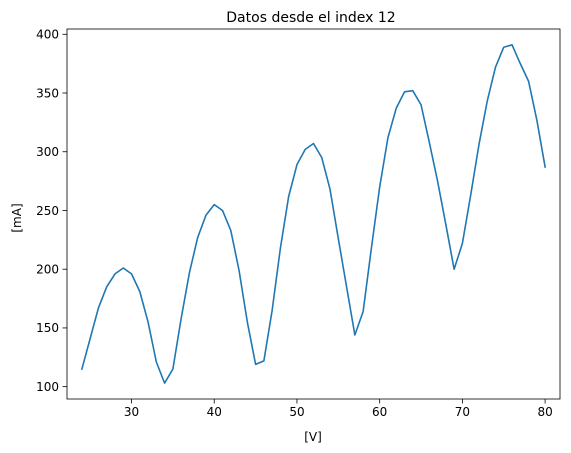  Describe the element at coordinates (214, 412) in the screenshot. I see `x-tick-label: 40` at that location.